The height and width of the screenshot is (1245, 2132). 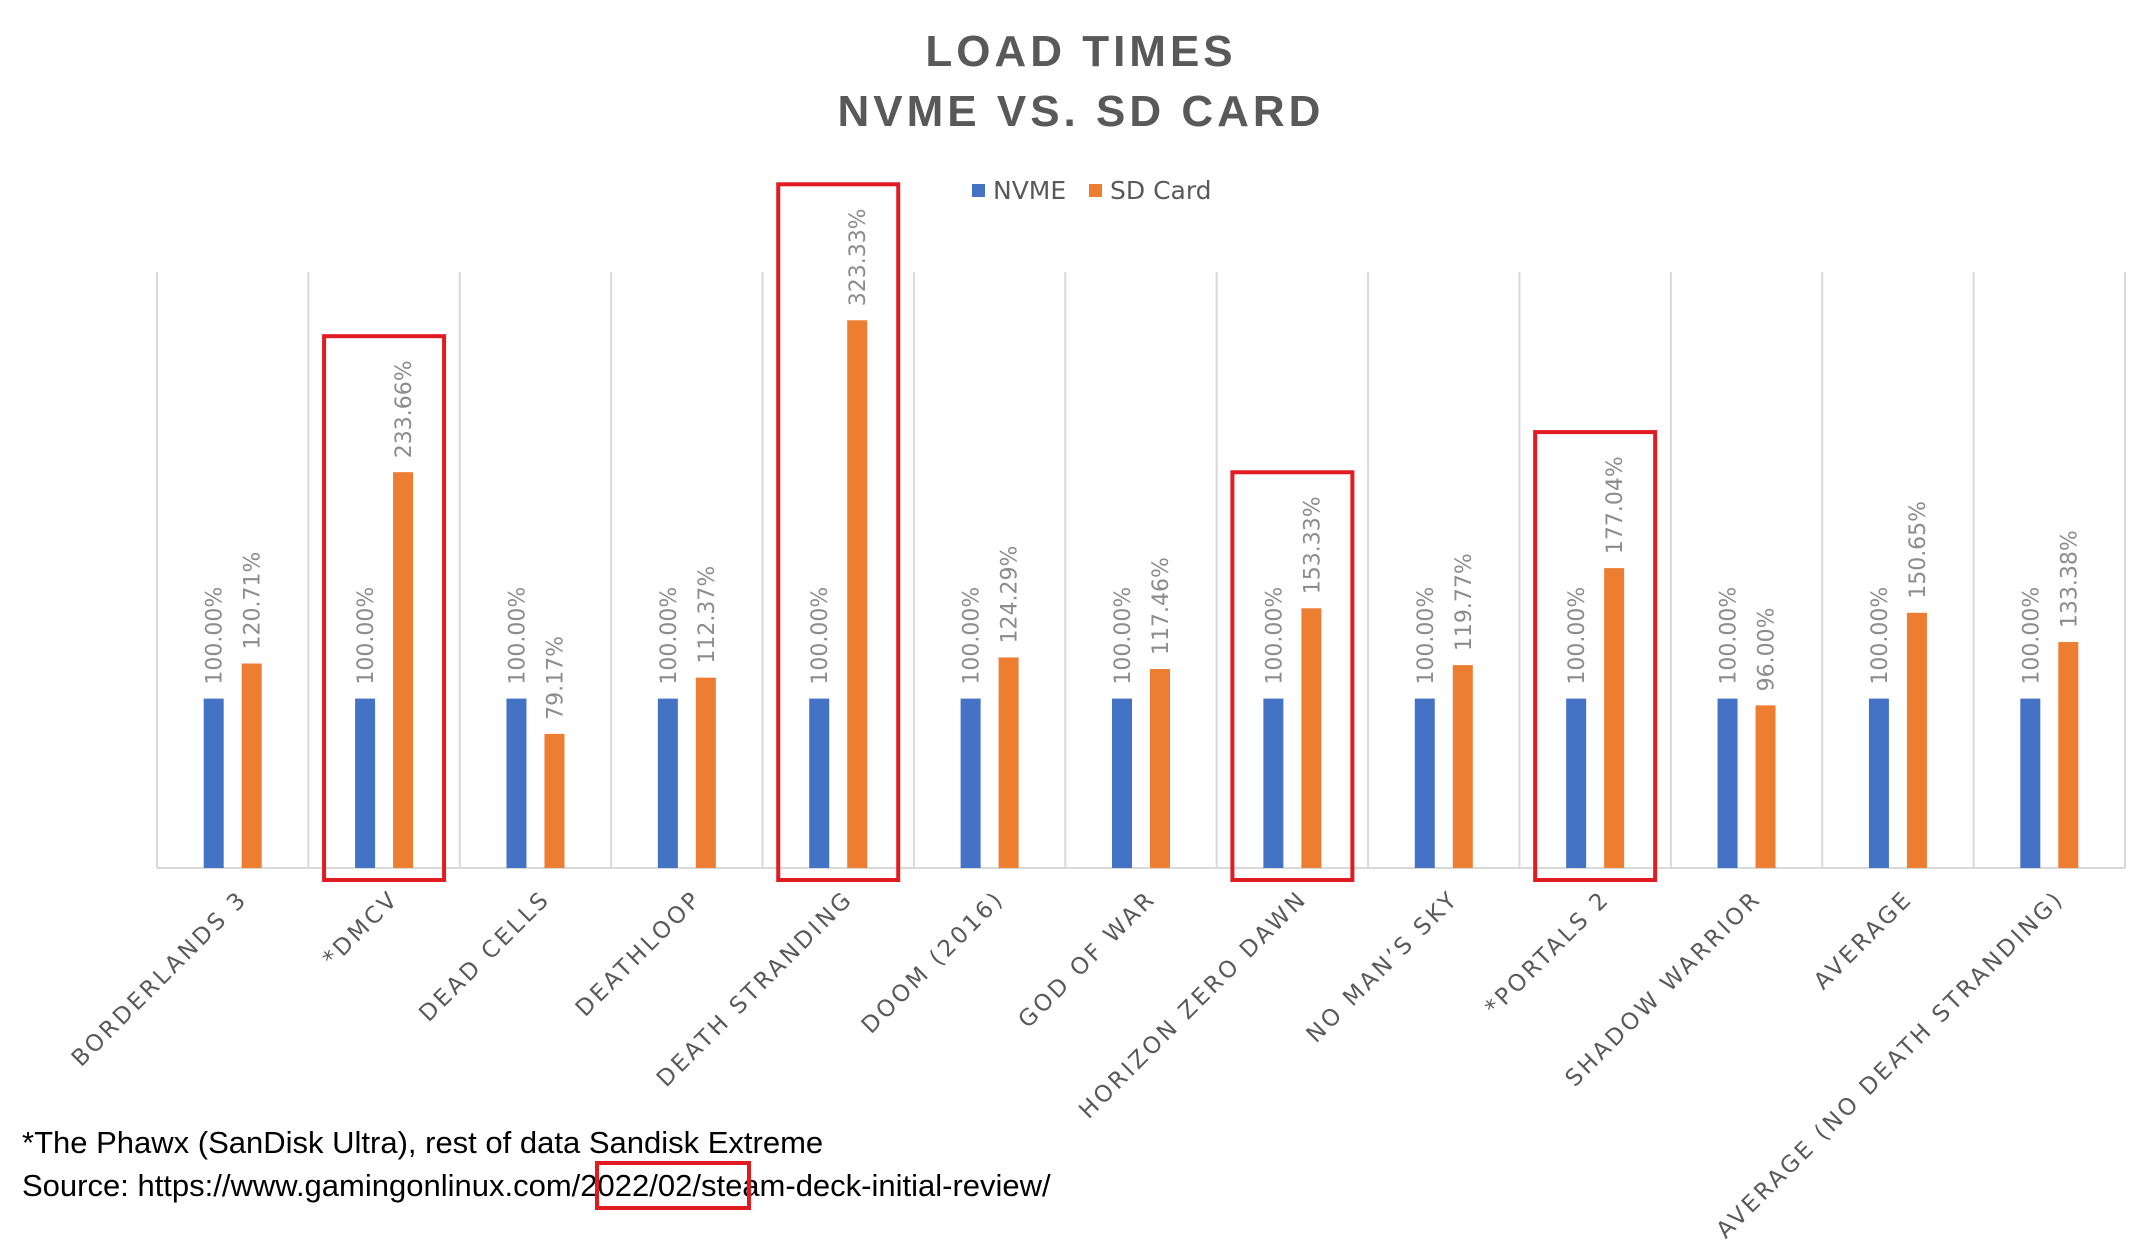 What do you see at coordinates (1292, 676) in the screenshot?
I see `highlight-box-horizon-zero-dawn` at bounding box center [1292, 676].